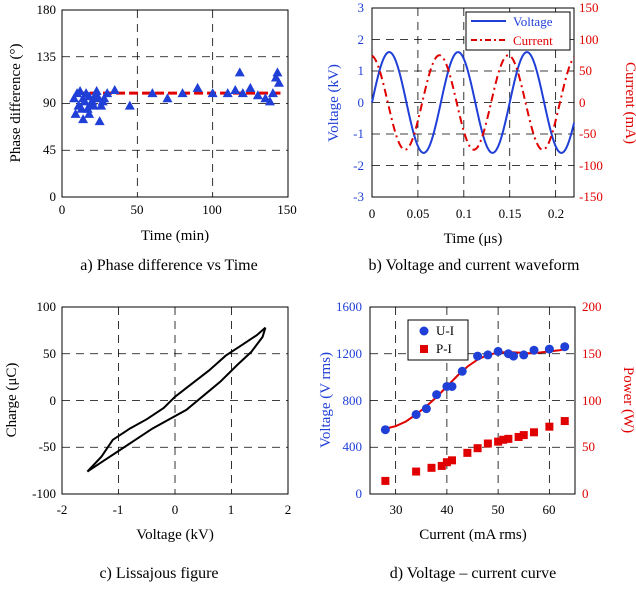  Describe the element at coordinates (231, 509) in the screenshot. I see `xtick-c: 1` at that location.